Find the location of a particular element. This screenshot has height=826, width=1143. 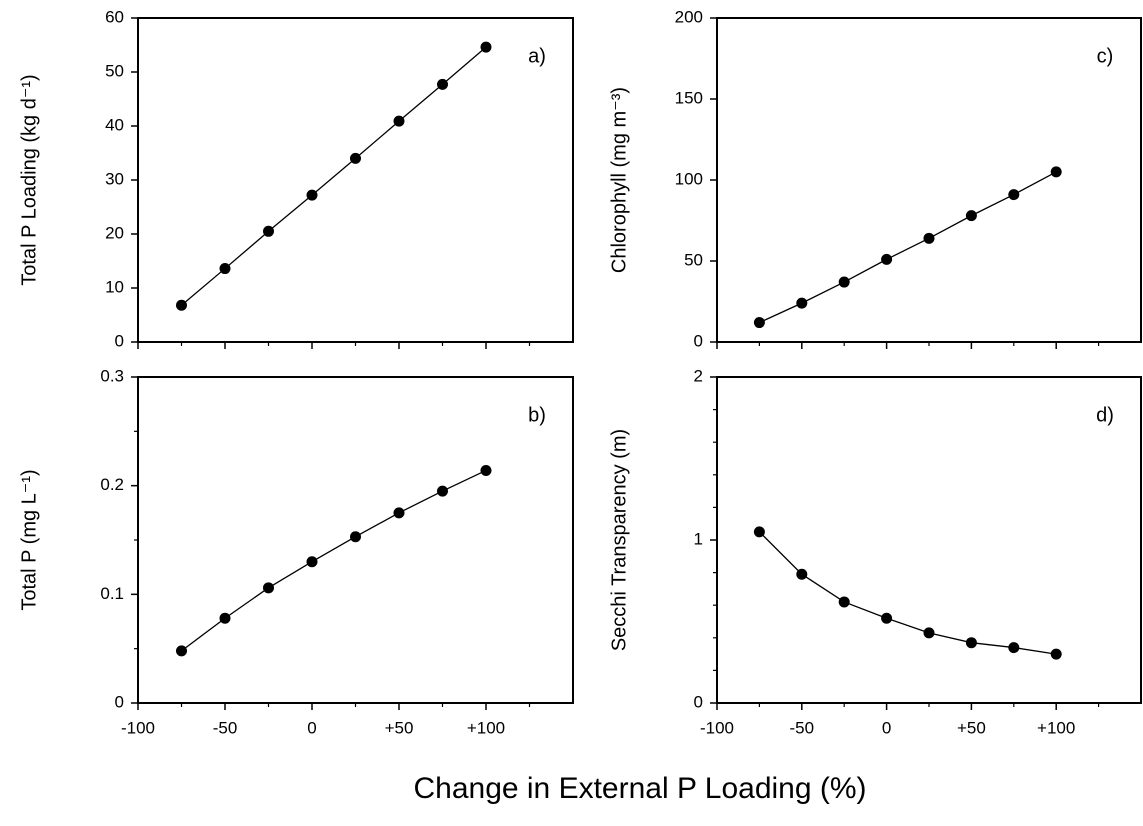

y-tick-label: 150 is located at coordinates (689, 97).